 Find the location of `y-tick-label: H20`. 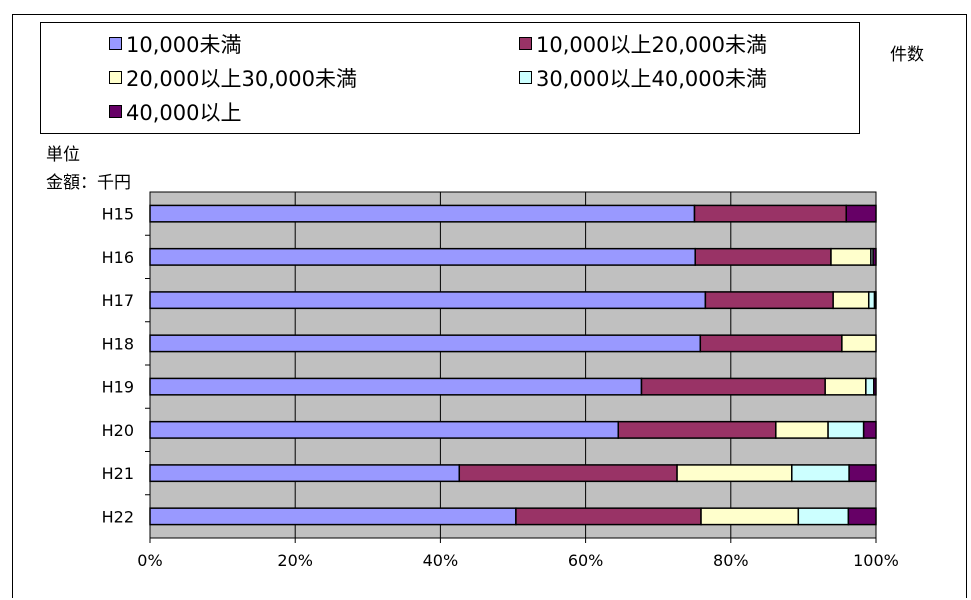

y-tick-label: H20 is located at coordinates (118, 430).